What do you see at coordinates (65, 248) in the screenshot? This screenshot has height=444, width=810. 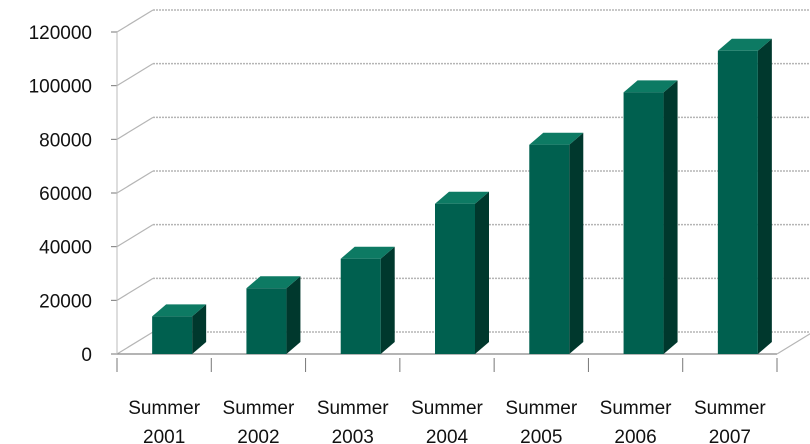 I see `y-tick-label: 40000` at bounding box center [65, 248].